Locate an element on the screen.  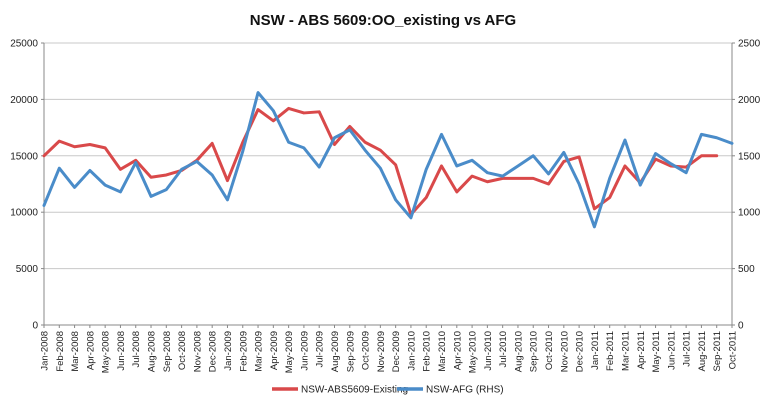
x-tick-label: Jul-2010 is located at coordinates (503, 349).